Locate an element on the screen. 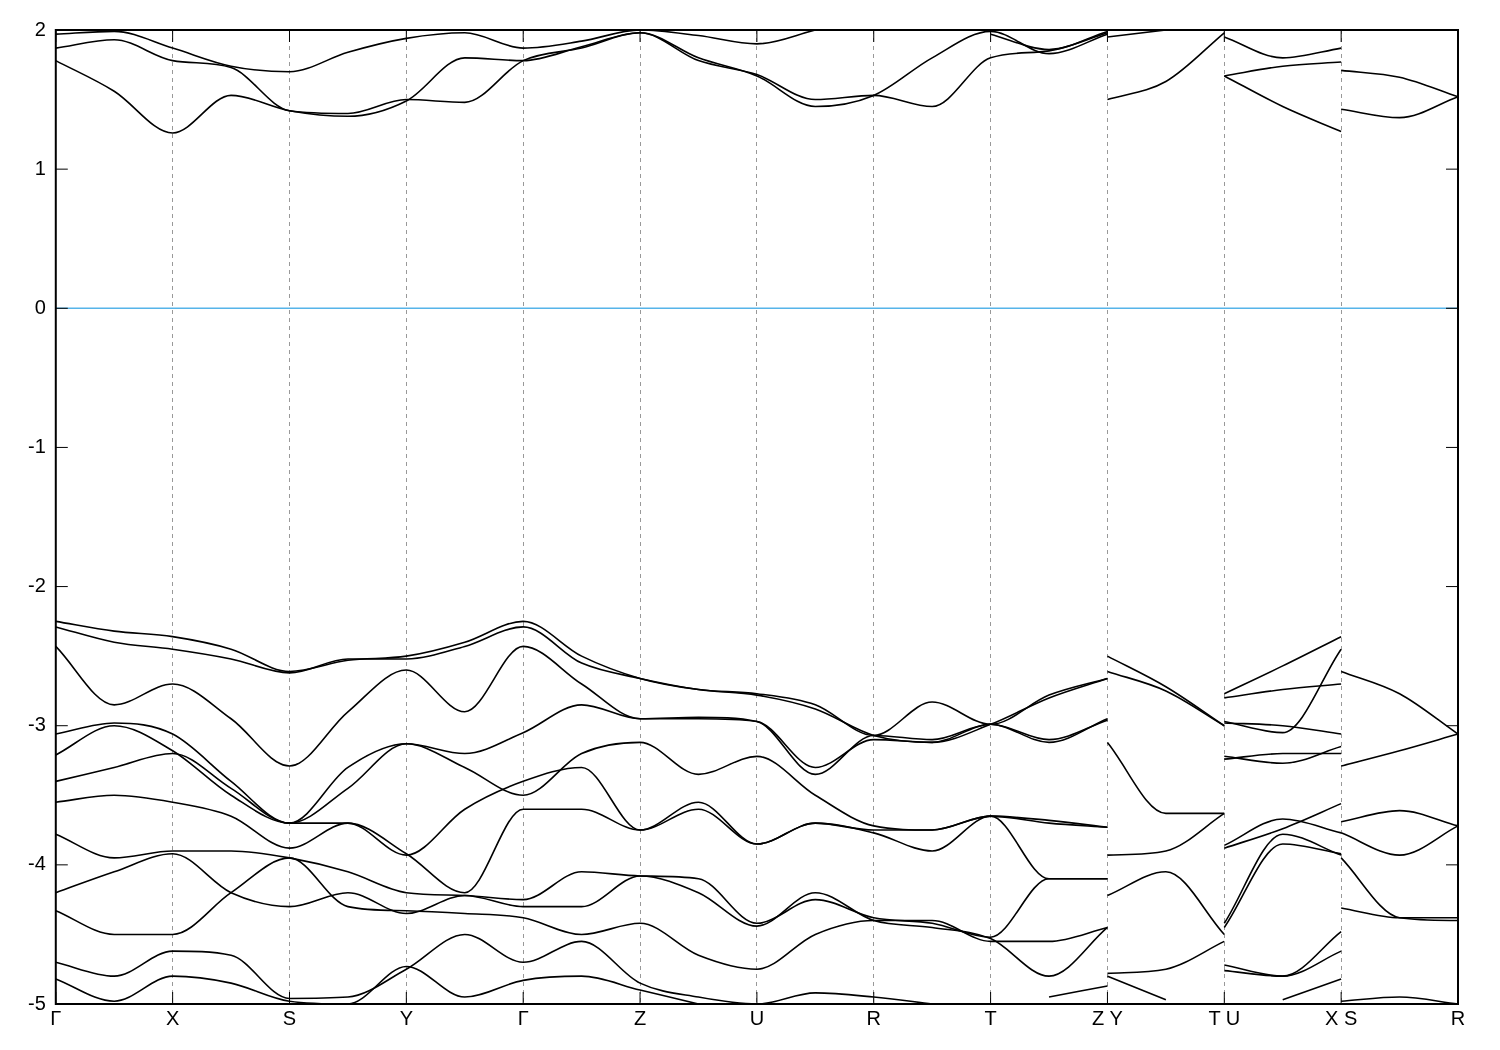 The image size is (1500, 1050). x-tick-label: T is located at coordinates (990, 1017).